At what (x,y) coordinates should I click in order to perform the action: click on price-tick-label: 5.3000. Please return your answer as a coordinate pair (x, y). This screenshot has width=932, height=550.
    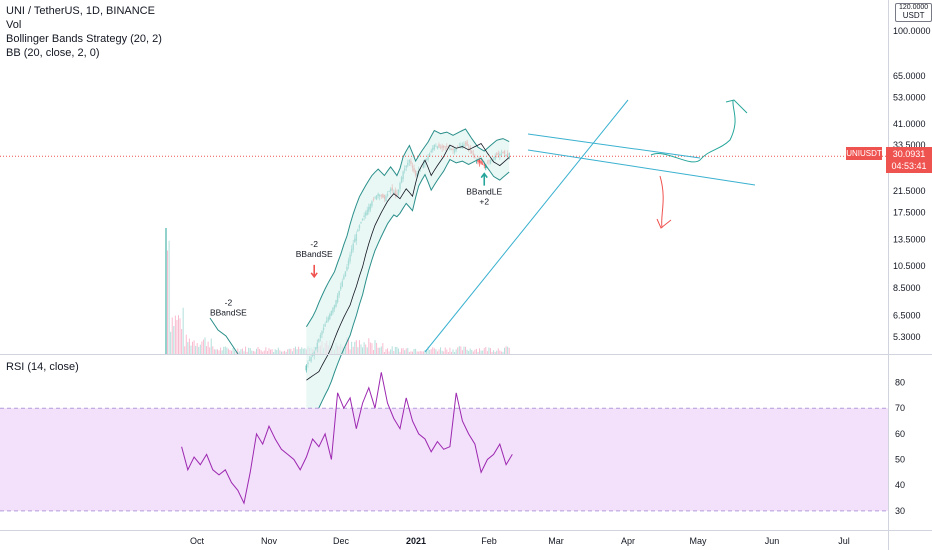
    Looking at the image, I should click on (907, 337).